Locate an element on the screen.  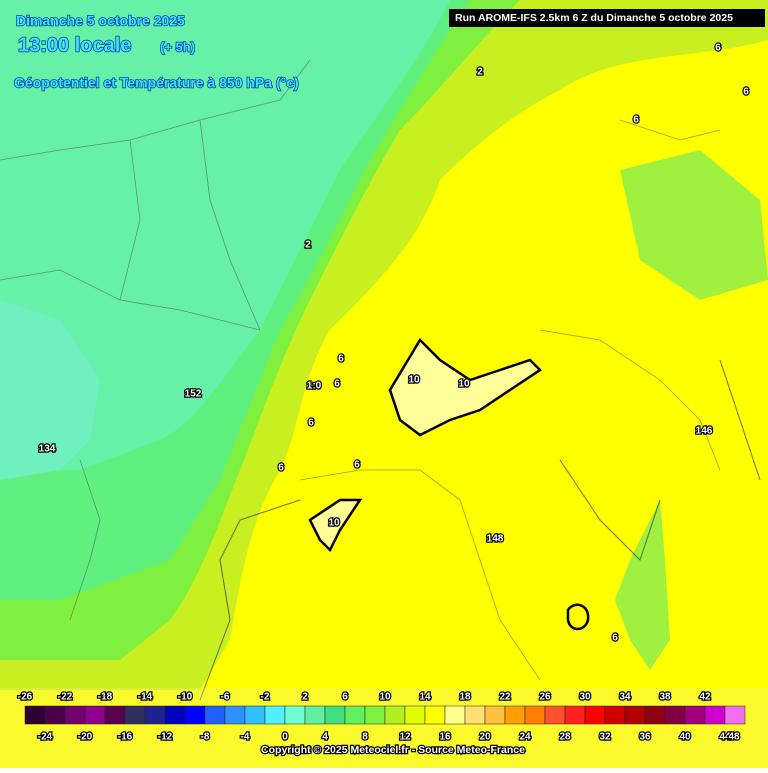
legend-label: 10 is located at coordinates (385, 697).